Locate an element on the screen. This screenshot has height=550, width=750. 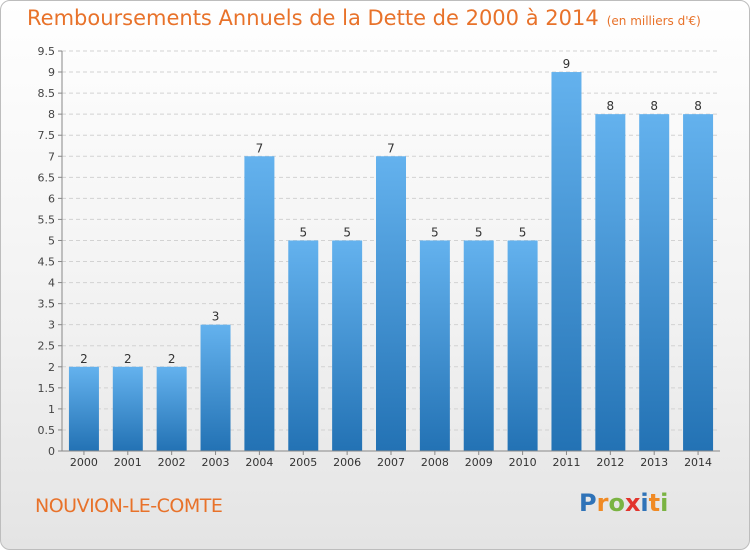
x-tick-label: 2007 is located at coordinates (391, 462).